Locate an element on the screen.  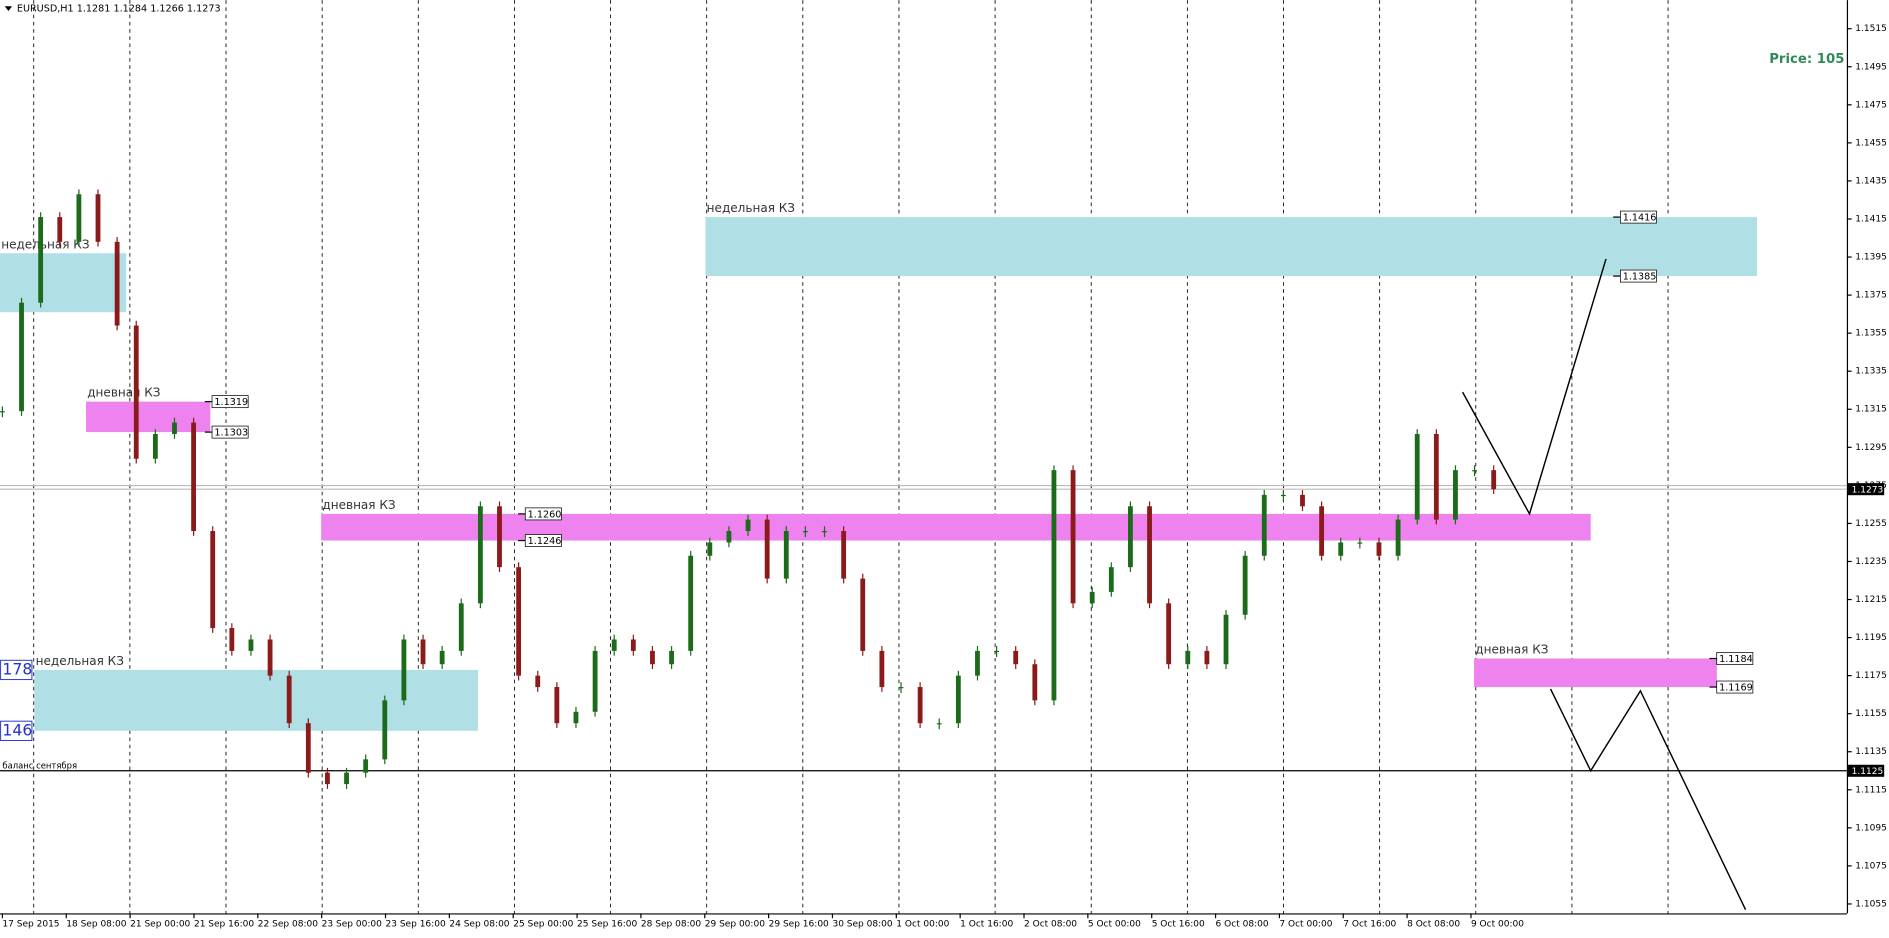
x-tick-label: 1 Oct 00:00 is located at coordinates (922, 925).